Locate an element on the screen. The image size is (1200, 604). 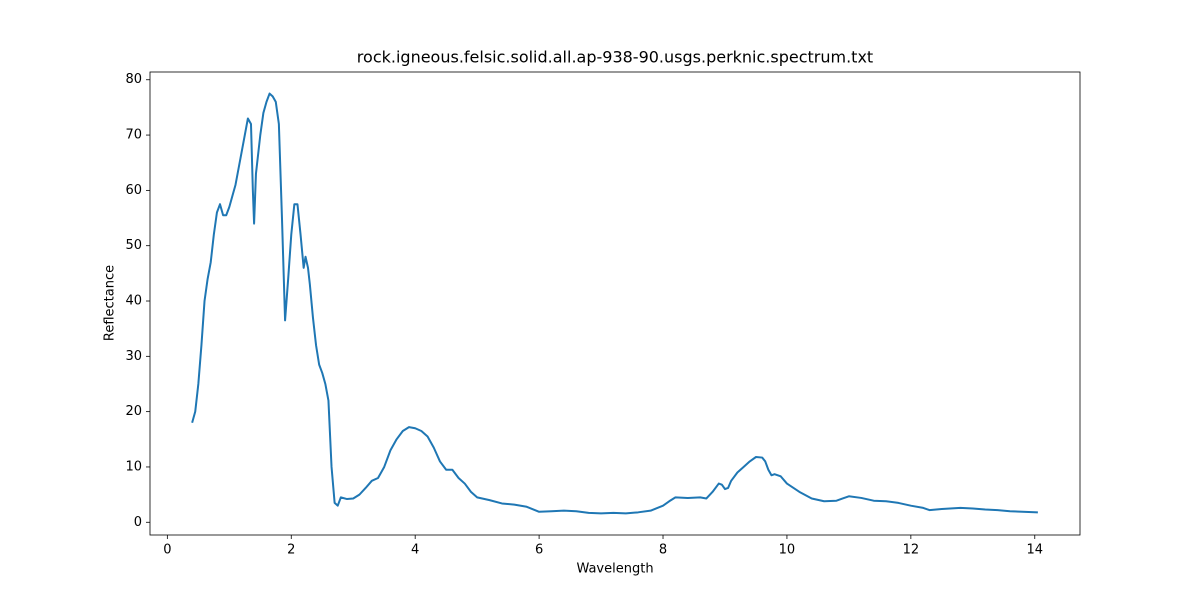
y-tick-label: 70 is located at coordinates (133, 135).